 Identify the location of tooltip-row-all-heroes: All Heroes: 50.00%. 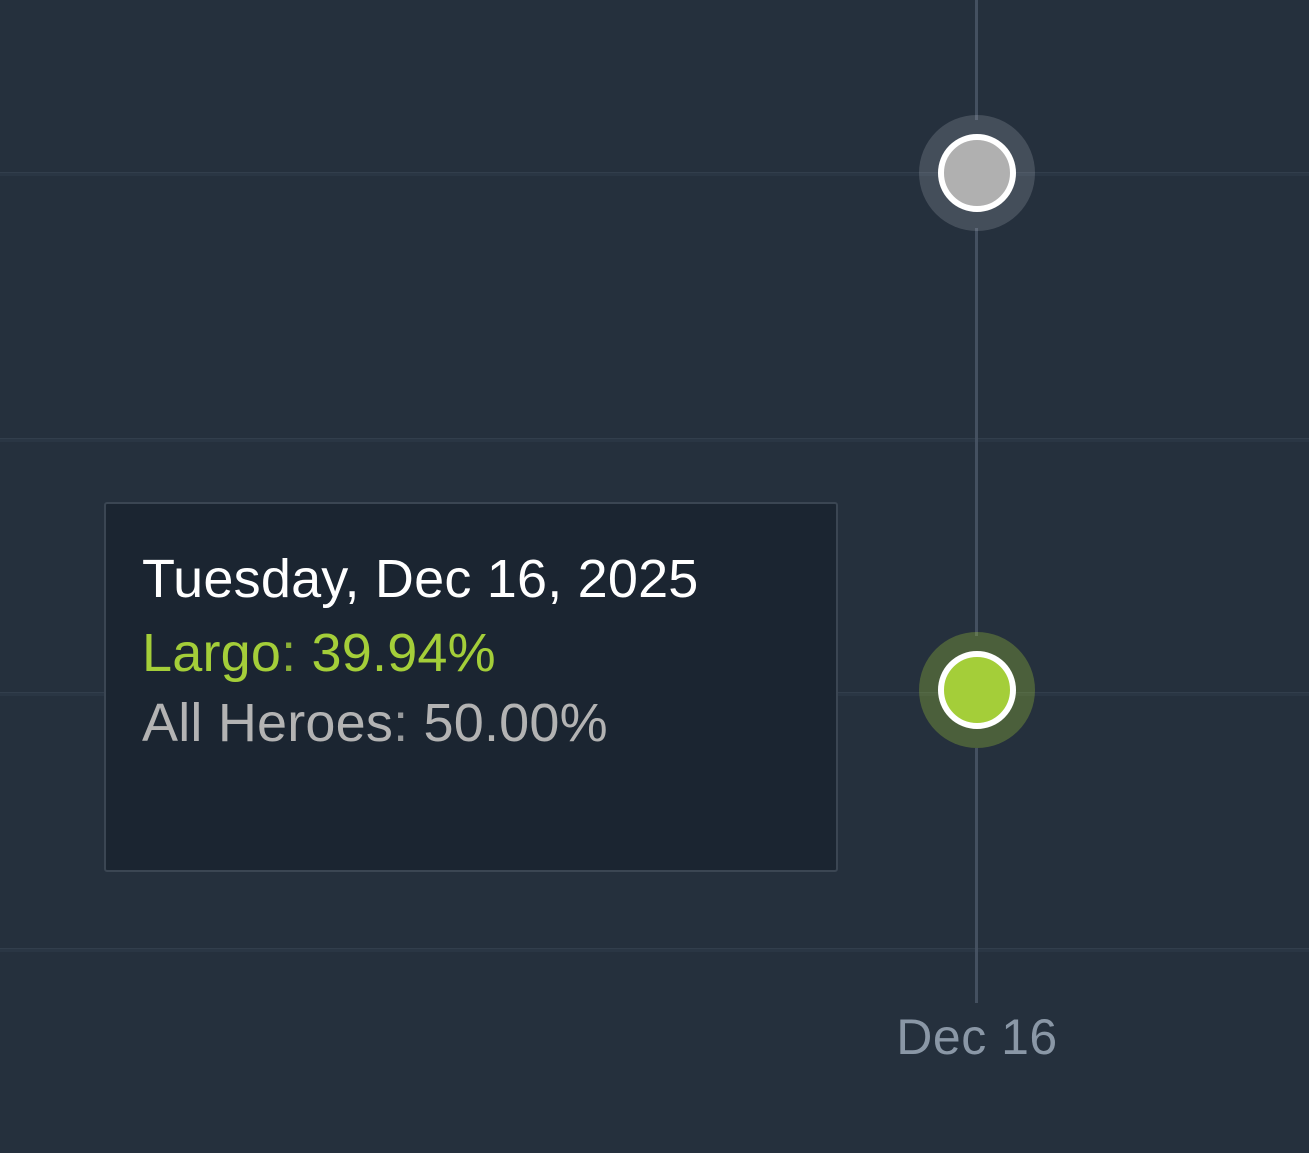
(472, 723).